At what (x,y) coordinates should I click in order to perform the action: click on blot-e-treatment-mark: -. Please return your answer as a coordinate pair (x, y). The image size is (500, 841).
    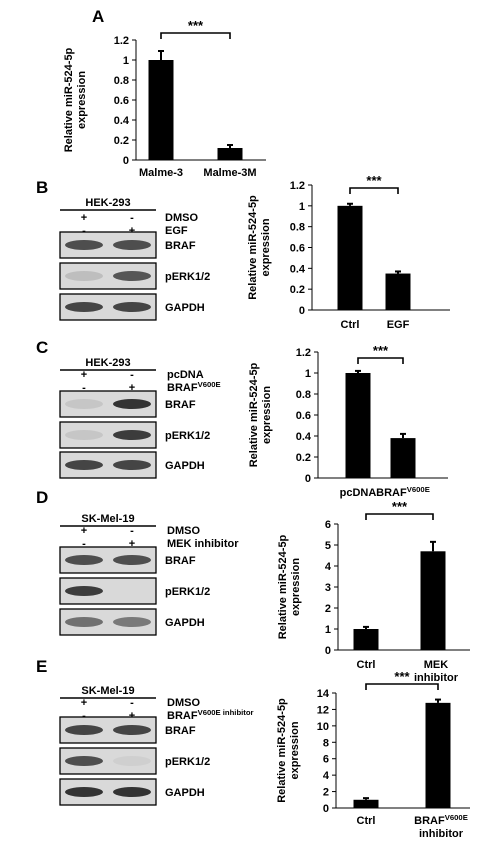
    Looking at the image, I should click on (84, 716).